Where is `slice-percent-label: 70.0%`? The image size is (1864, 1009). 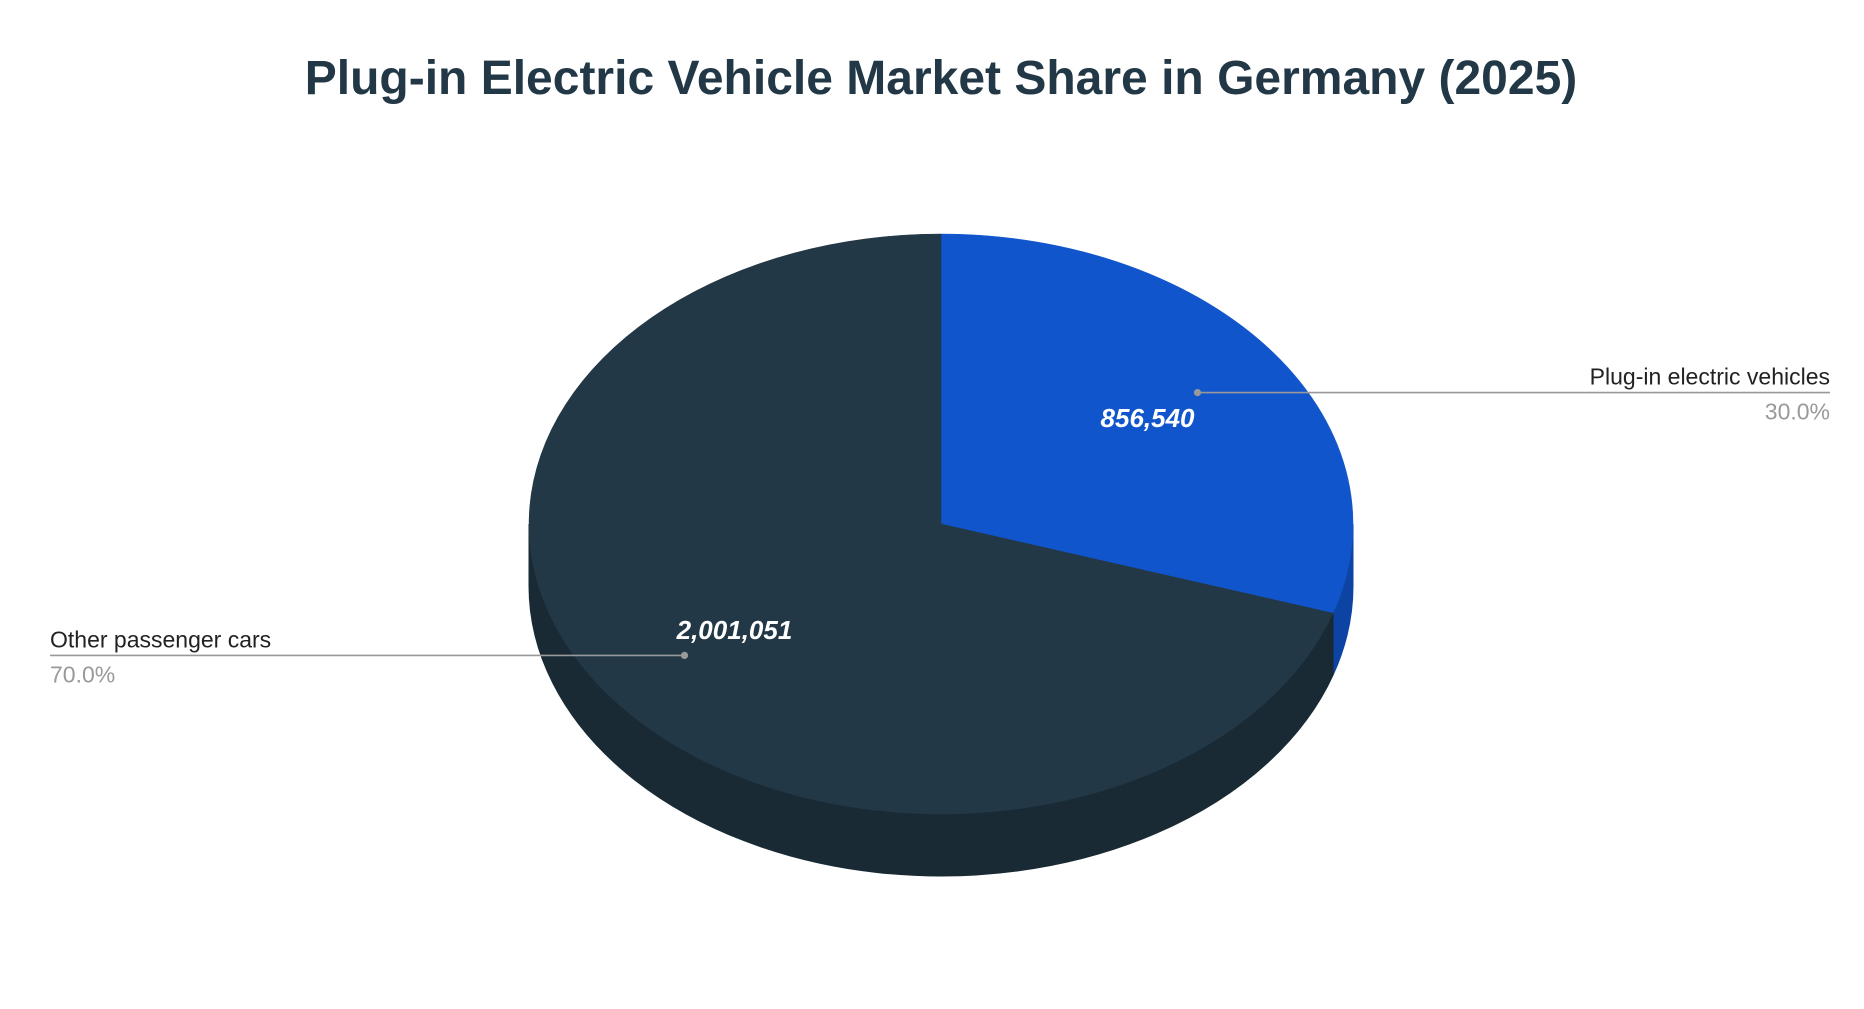
slice-percent-label: 70.0% is located at coordinates (82, 674).